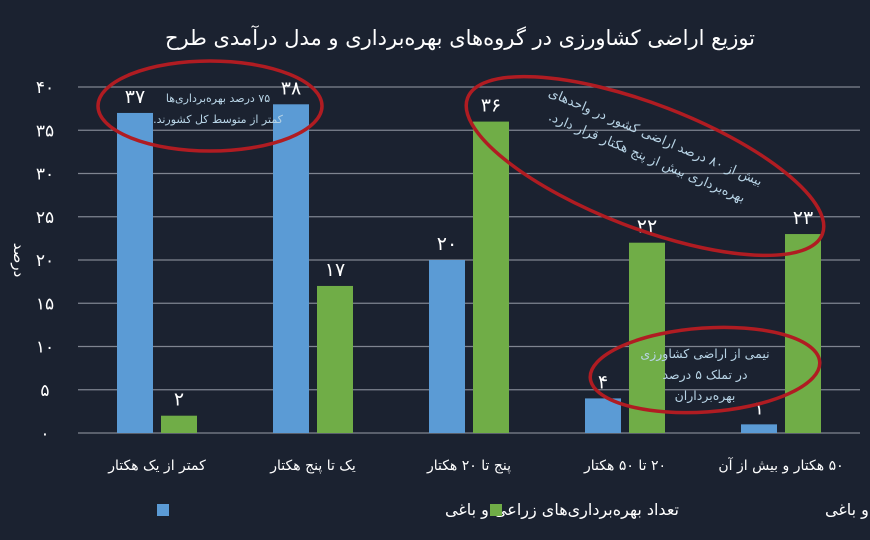  I want to click on y-tick-label: ۳۰, so click(45, 175).